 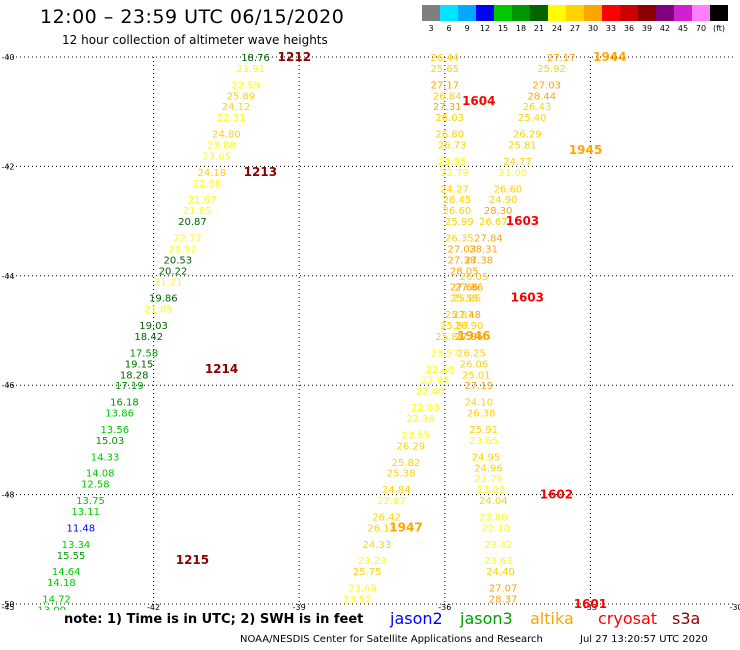 What do you see at coordinates (628, 618) in the screenshot?
I see `legend-cryosat: cryosat` at bounding box center [628, 618].